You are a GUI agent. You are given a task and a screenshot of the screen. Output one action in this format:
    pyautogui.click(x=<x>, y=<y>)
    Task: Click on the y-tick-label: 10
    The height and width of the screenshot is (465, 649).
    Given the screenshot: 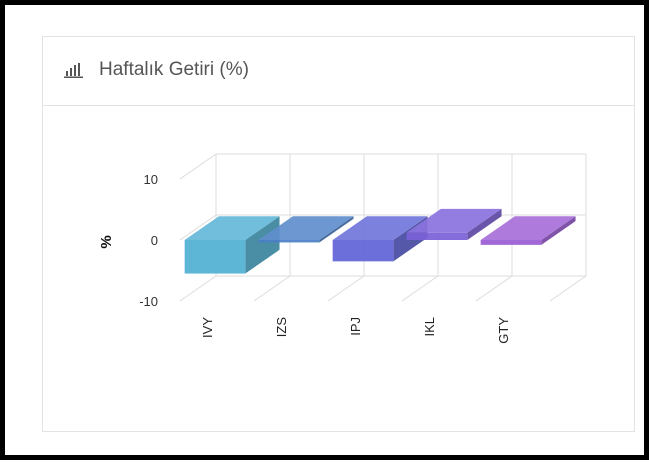 What is the action you would take?
    pyautogui.click(x=151, y=179)
    